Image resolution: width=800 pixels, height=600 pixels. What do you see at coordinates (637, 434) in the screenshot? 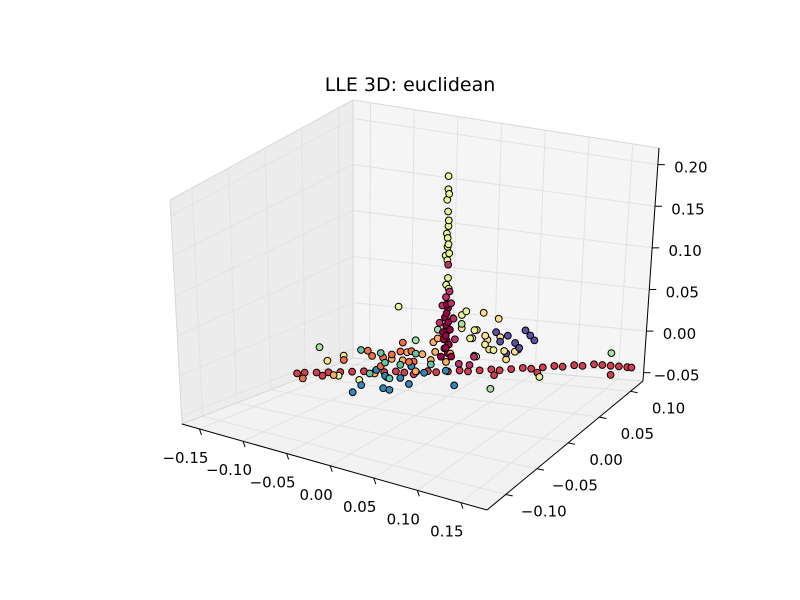
I see `y-tick-label: 0.05` at bounding box center [637, 434].